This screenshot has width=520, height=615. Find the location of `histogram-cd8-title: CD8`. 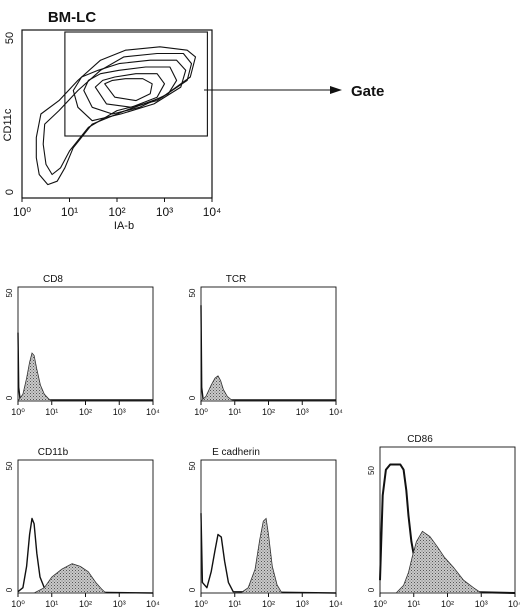

histogram-cd8-title: CD8 is located at coordinates (53, 279).